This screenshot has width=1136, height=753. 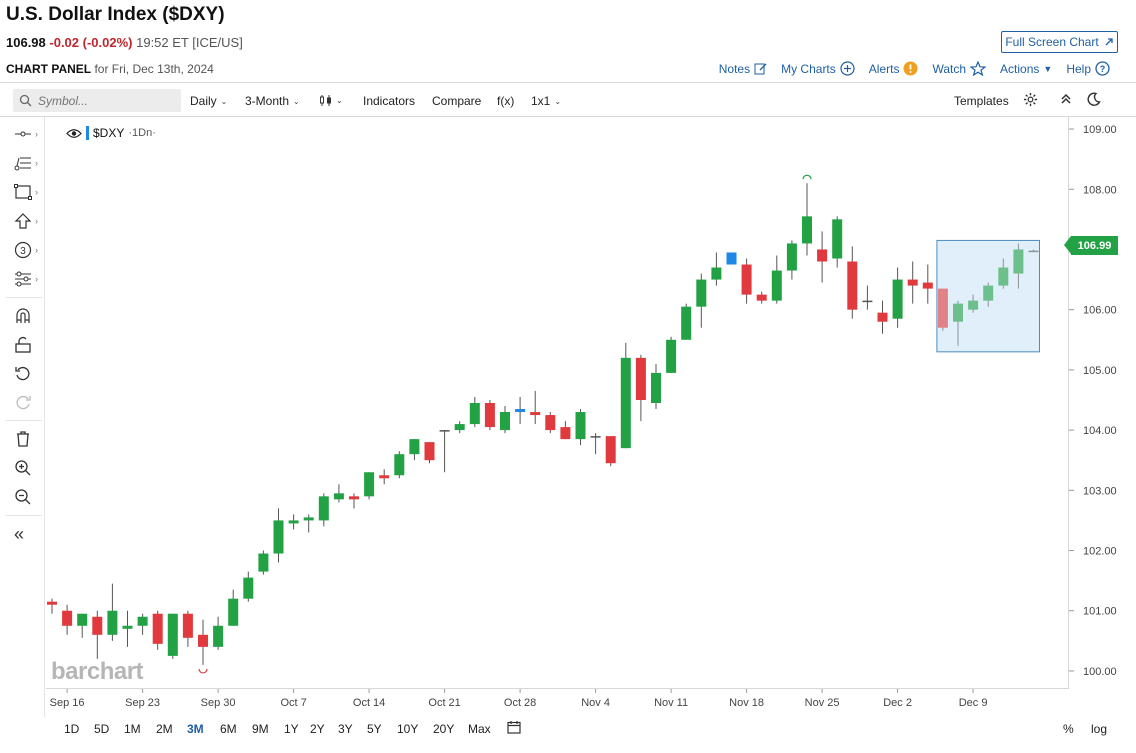 I want to click on zoom-out-button, so click(x=27, y=497).